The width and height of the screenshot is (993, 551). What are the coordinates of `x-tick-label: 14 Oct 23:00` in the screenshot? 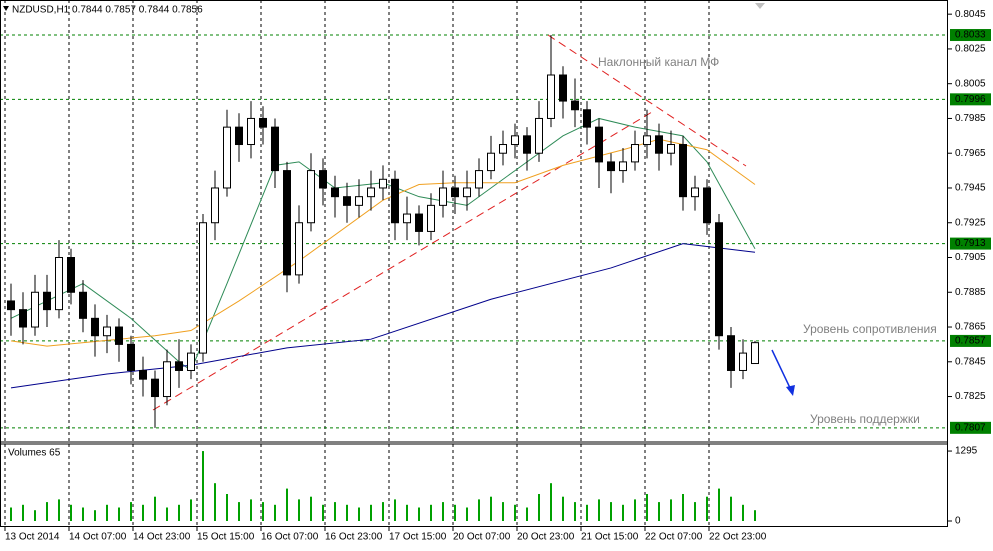 It's located at (162, 537).